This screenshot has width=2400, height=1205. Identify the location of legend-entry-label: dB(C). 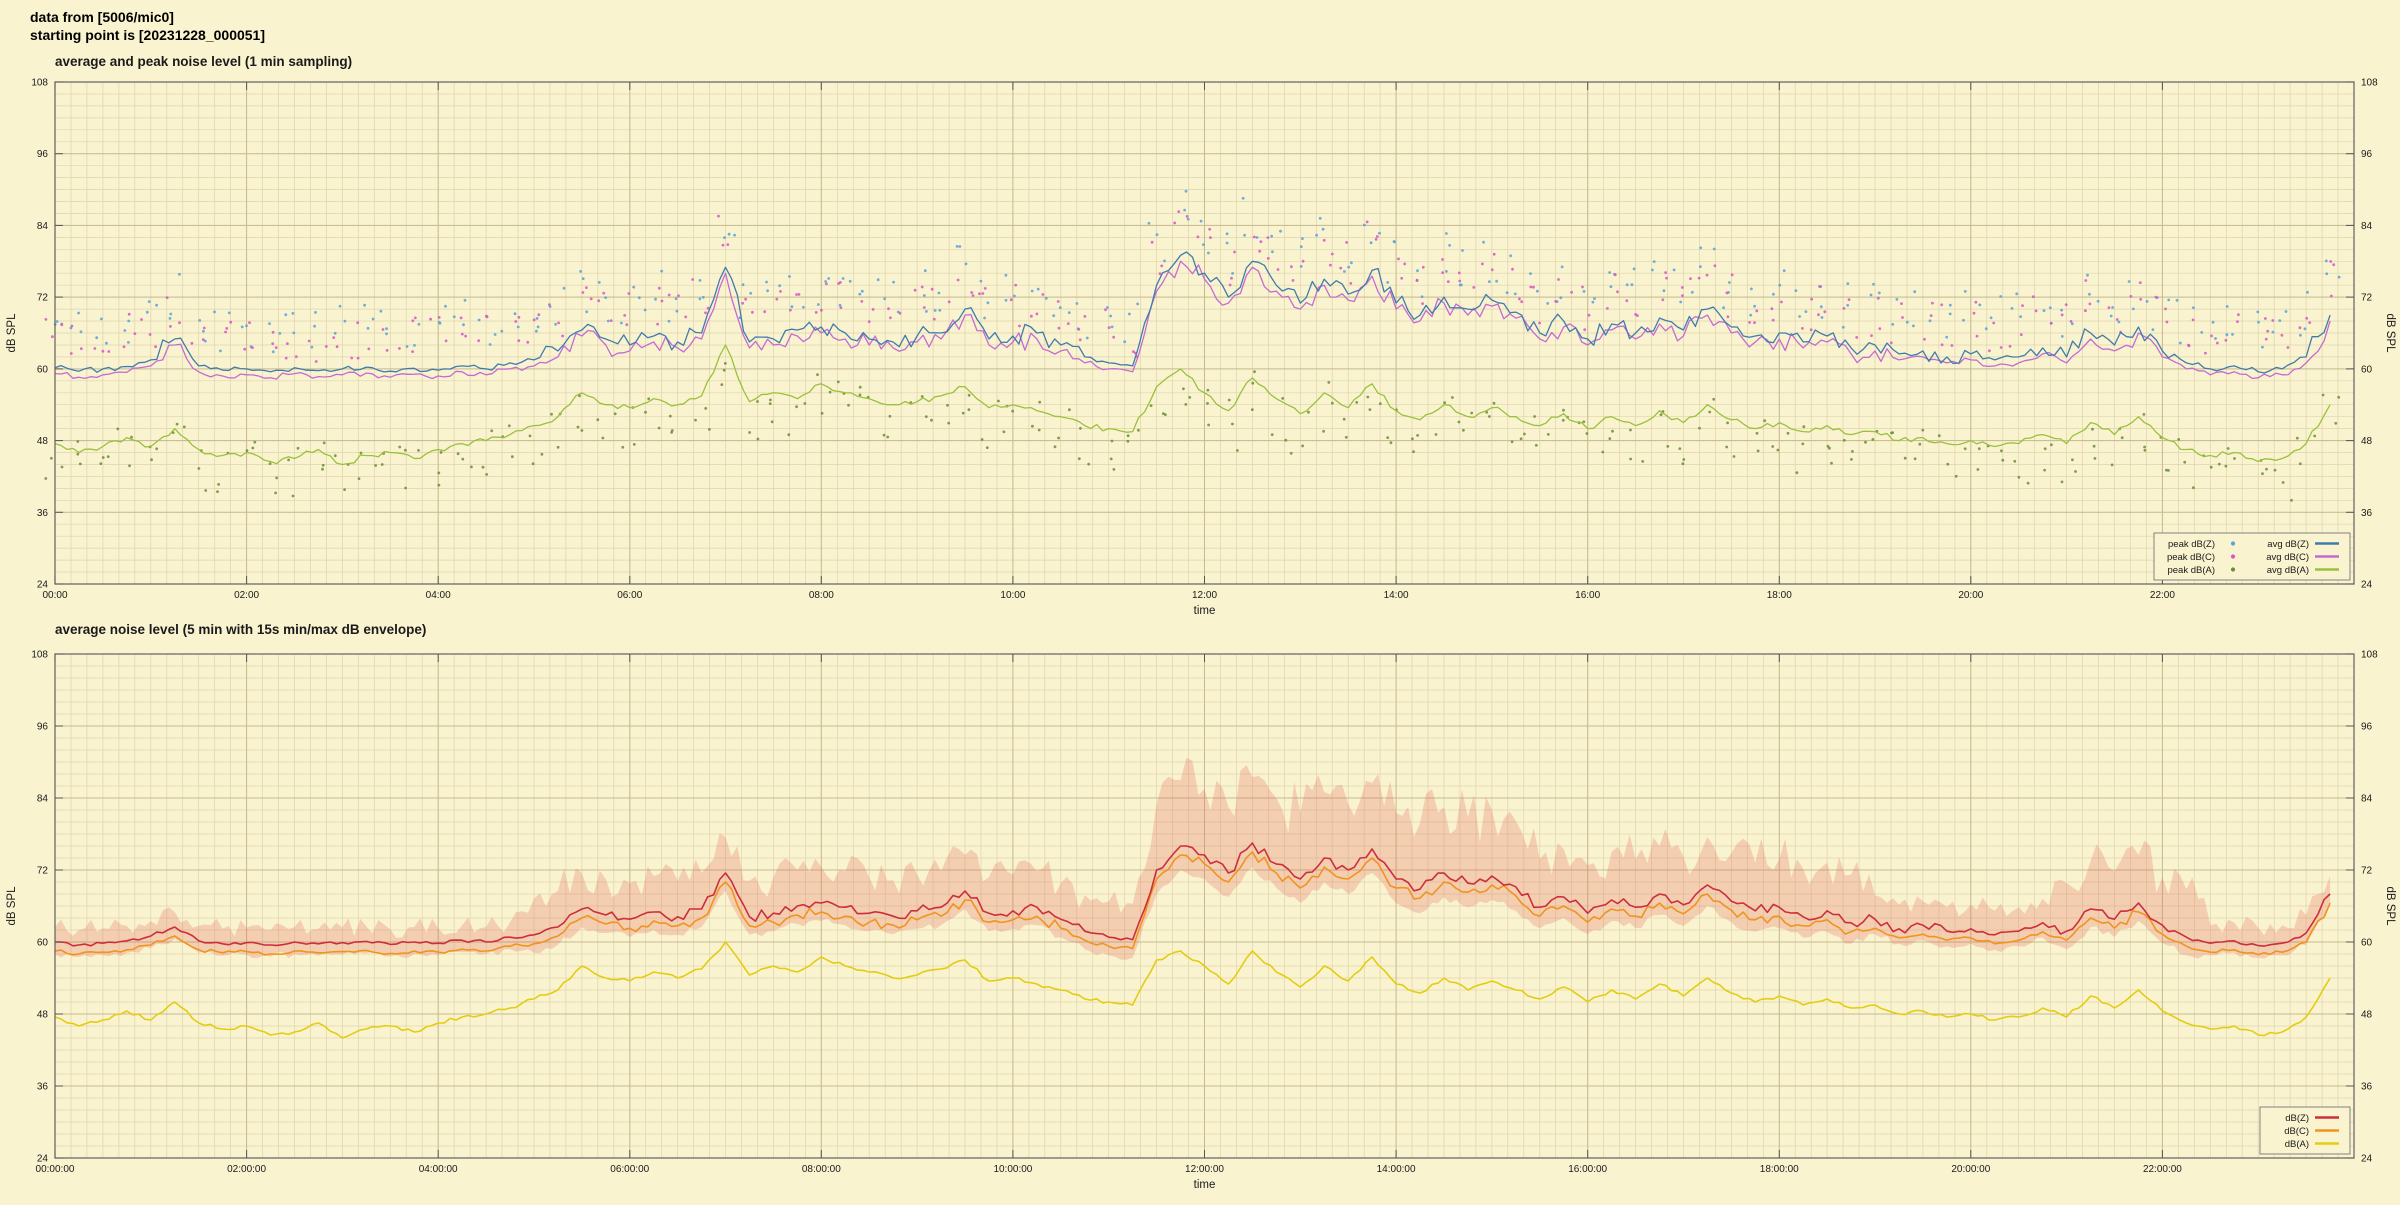
(2296, 1131).